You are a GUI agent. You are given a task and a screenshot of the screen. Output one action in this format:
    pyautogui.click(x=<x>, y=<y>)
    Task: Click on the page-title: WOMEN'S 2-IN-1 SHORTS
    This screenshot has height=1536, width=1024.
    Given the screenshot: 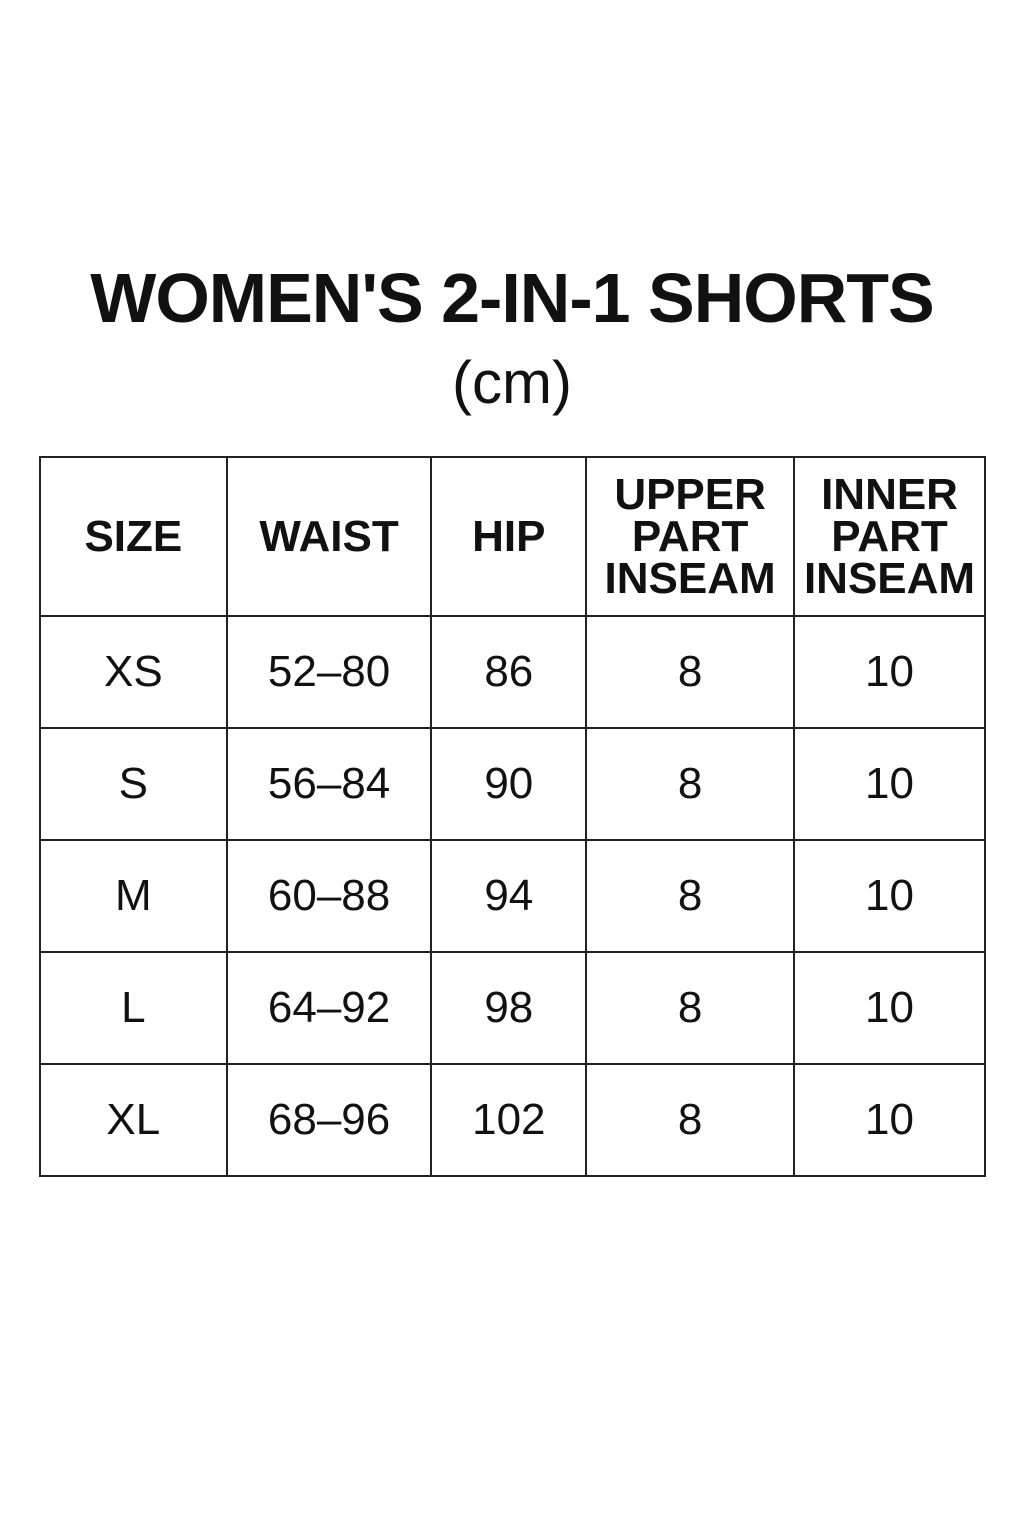 What is the action you would take?
    pyautogui.click(x=512, y=298)
    